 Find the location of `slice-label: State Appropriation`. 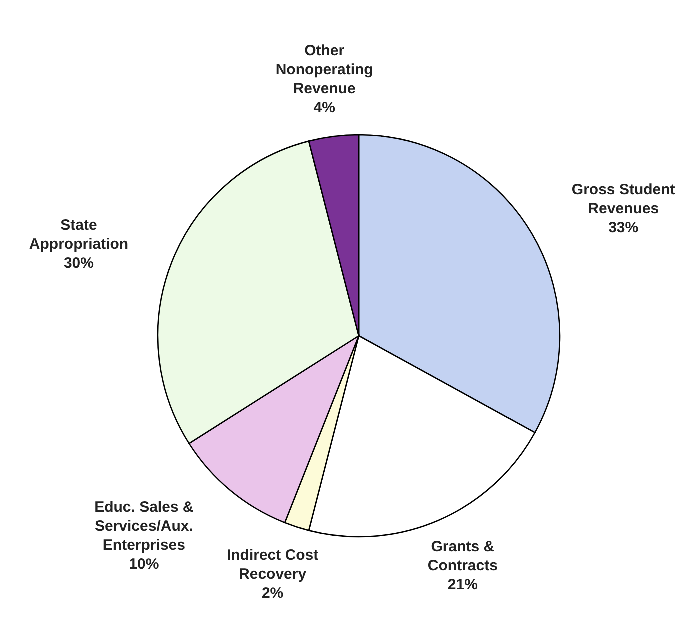

slice-label: State Appropriation is located at coordinates (79, 234).